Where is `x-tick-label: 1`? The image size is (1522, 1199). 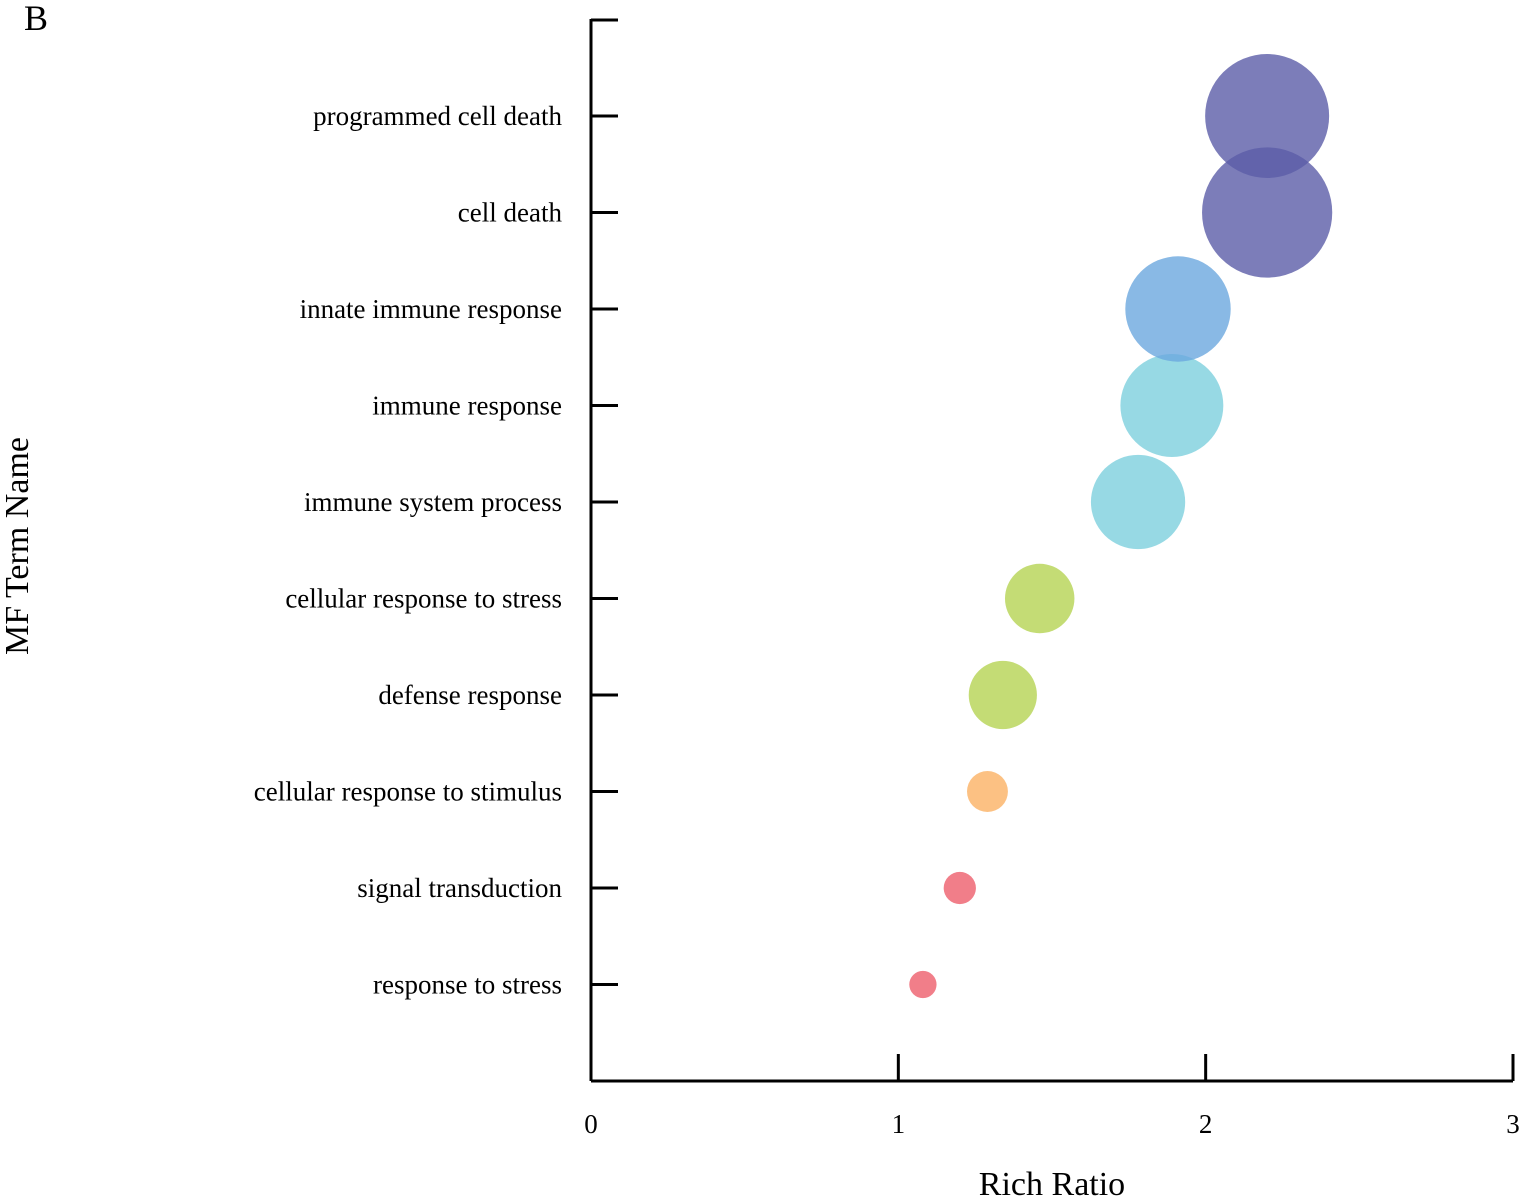 x-tick-label: 1 is located at coordinates (899, 1124).